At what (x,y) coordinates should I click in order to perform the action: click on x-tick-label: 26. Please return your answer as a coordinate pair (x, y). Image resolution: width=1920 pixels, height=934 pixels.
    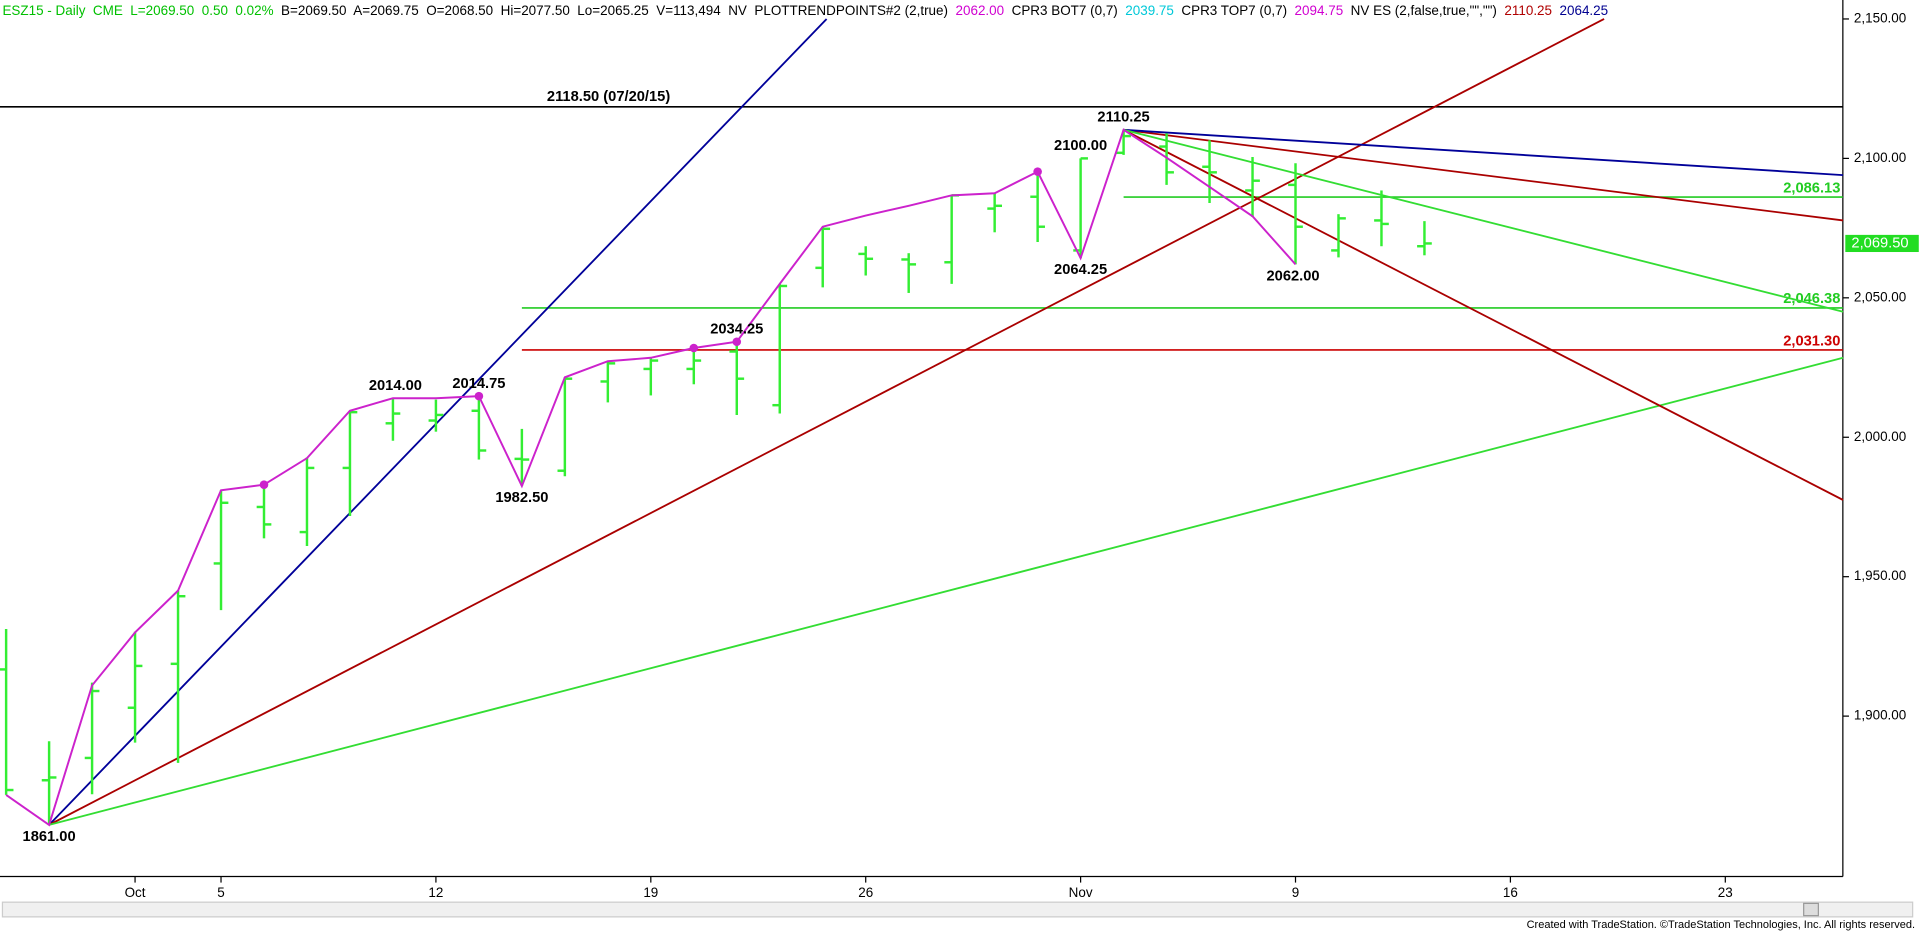
    Looking at the image, I should click on (865, 892).